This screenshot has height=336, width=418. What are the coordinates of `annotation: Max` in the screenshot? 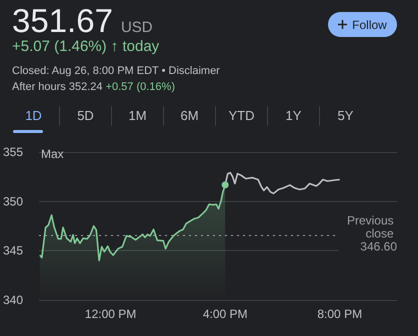 It's located at (52, 154).